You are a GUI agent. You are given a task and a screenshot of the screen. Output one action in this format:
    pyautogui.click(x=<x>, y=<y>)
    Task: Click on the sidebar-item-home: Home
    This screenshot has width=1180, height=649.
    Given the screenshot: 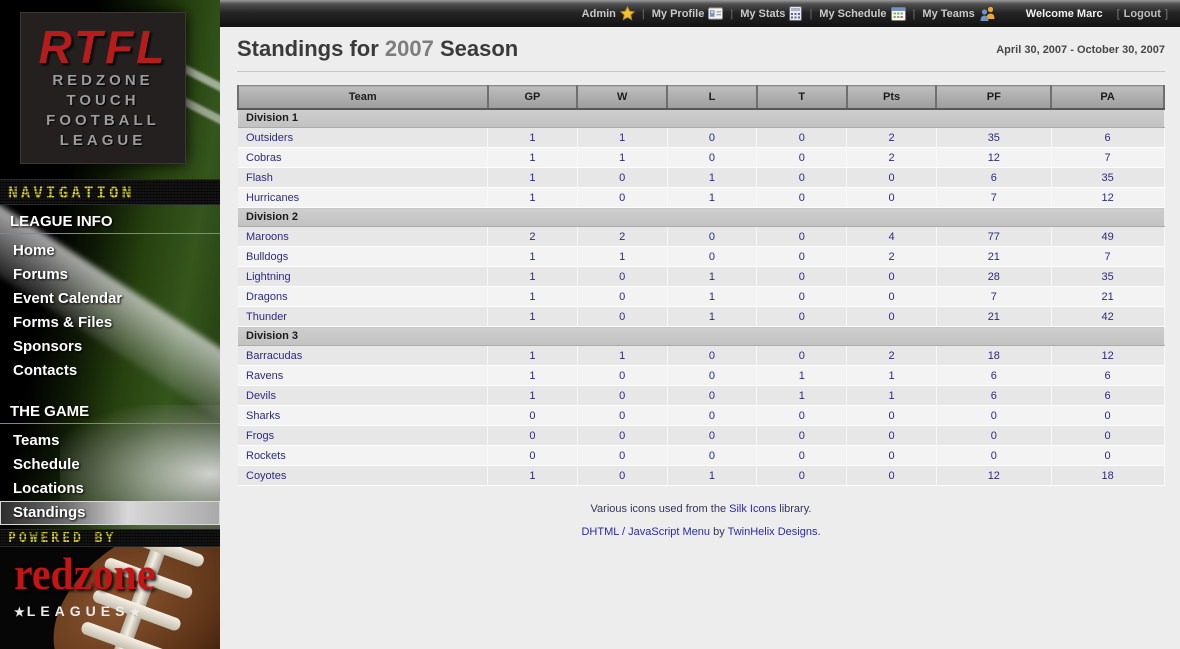 What is the action you would take?
    pyautogui.click(x=34, y=250)
    